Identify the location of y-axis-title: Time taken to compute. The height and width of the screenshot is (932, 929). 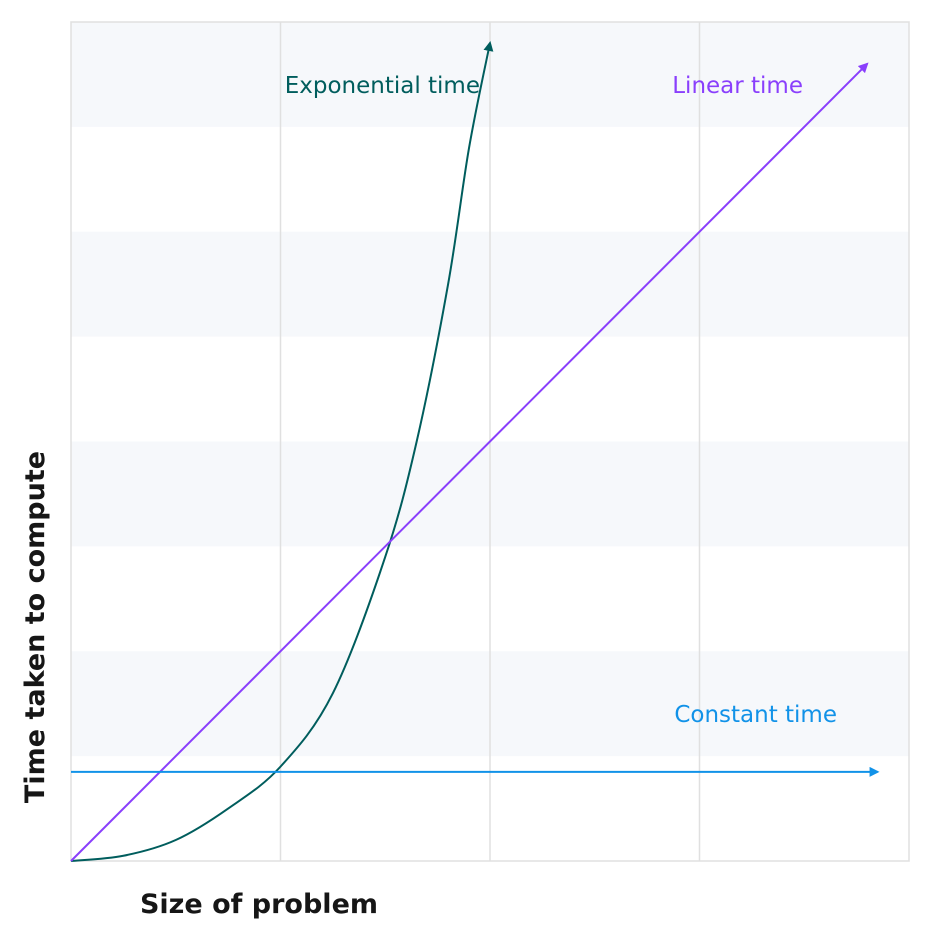
(35, 627).